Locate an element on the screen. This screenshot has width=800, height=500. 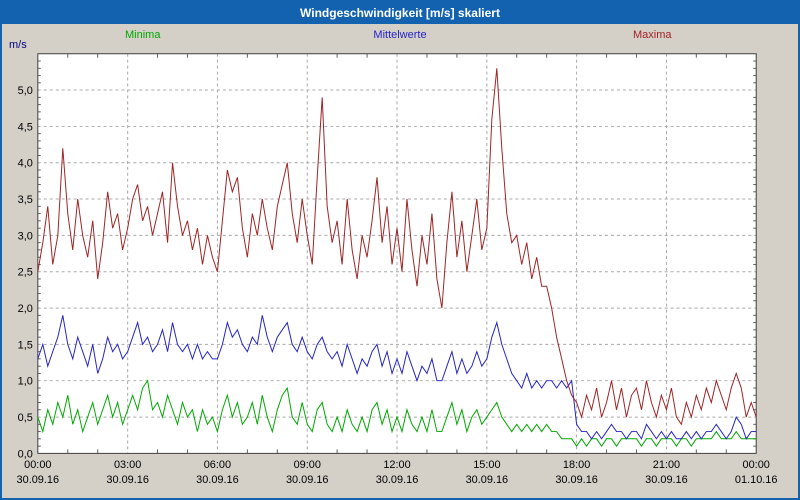
x-tick-time-label: 09:00 is located at coordinates (307, 465).